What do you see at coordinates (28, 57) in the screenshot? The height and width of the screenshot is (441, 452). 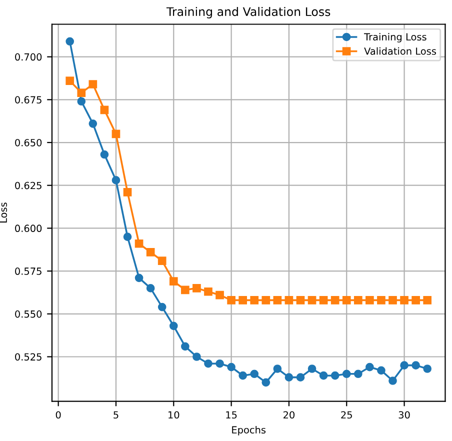 I see `y-tick-label: 0.700` at bounding box center [28, 57].